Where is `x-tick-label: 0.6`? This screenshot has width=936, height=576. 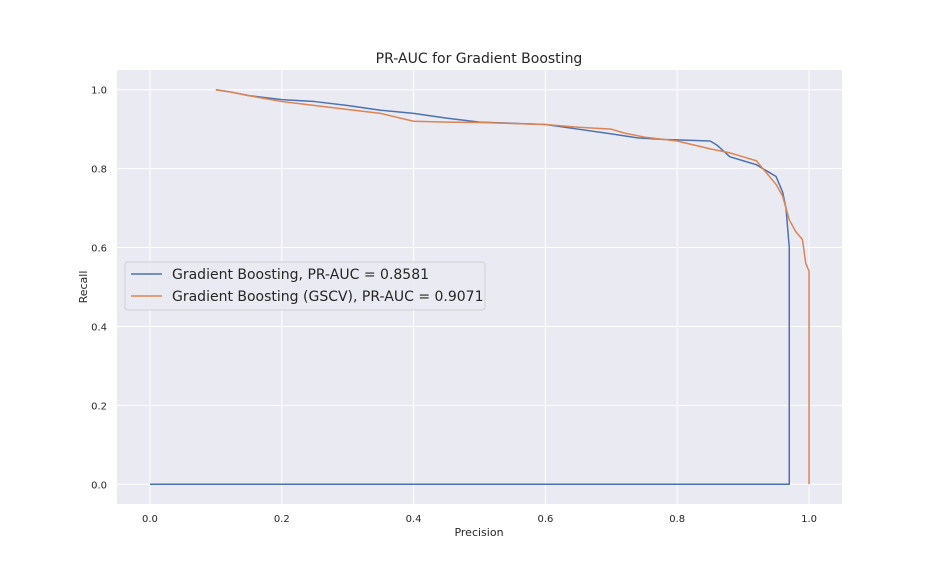
x-tick-label: 0.6 is located at coordinates (545, 519).